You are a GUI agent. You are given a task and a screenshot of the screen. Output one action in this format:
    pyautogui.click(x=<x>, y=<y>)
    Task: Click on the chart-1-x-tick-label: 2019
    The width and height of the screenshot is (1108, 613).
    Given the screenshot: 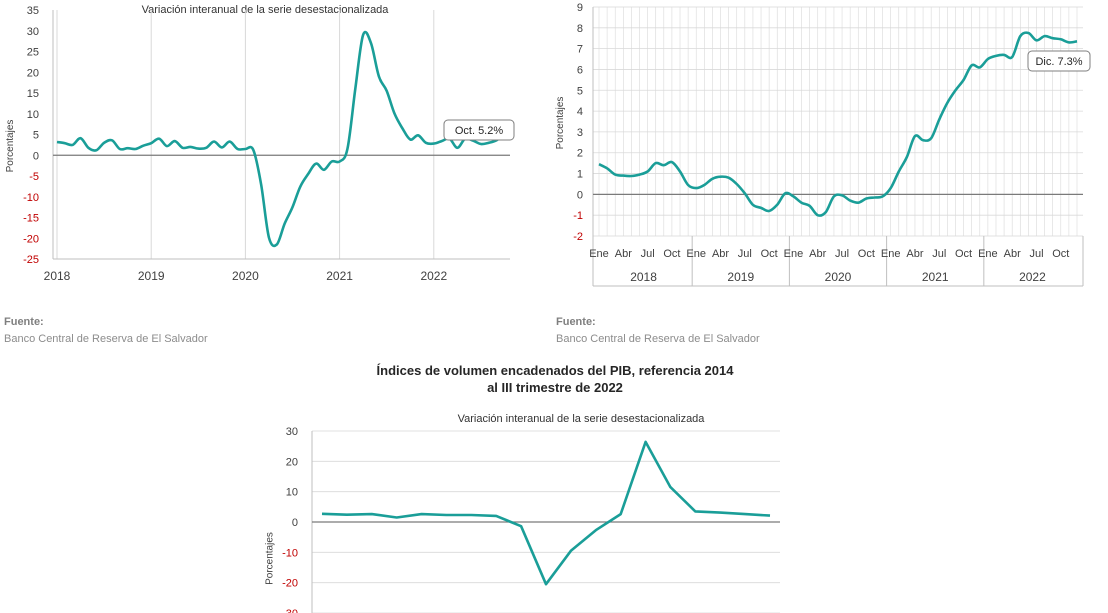 What is the action you would take?
    pyautogui.click(x=151, y=276)
    